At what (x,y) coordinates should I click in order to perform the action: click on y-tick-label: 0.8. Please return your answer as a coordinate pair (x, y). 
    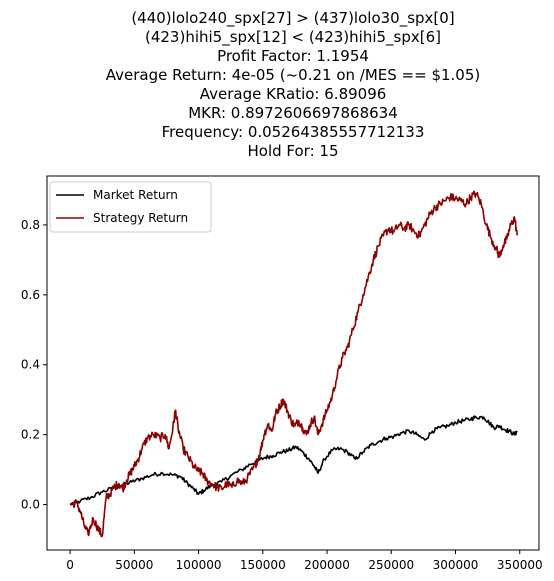
    Looking at the image, I should click on (30, 225).